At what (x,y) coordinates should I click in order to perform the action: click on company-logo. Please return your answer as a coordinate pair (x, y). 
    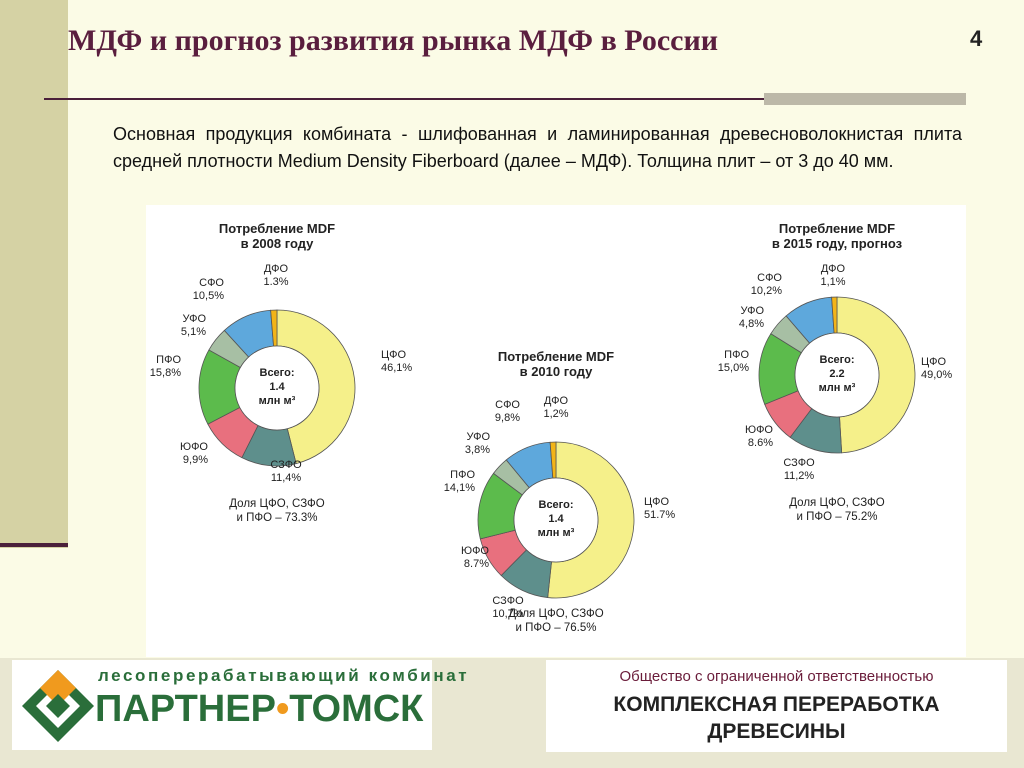
    Looking at the image, I should click on (222, 705).